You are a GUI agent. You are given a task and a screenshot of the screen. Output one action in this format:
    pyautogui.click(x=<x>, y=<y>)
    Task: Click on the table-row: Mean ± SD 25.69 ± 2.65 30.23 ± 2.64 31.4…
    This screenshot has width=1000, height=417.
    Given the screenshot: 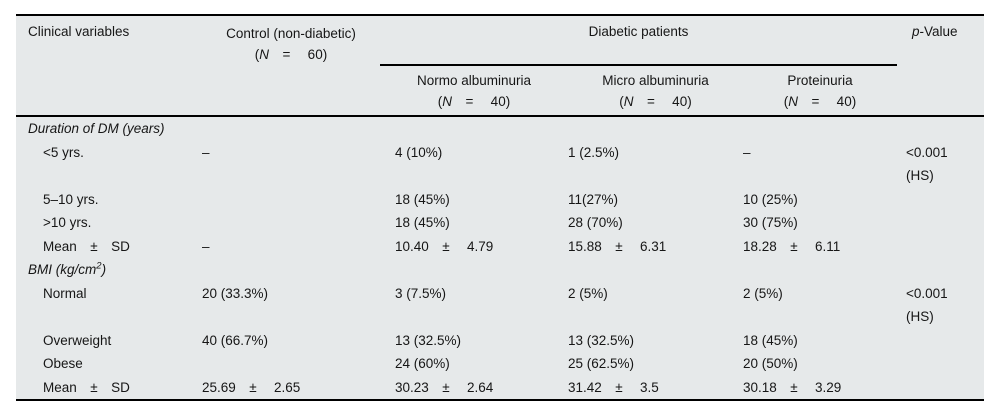 What is the action you would take?
    pyautogui.click(x=500, y=388)
    